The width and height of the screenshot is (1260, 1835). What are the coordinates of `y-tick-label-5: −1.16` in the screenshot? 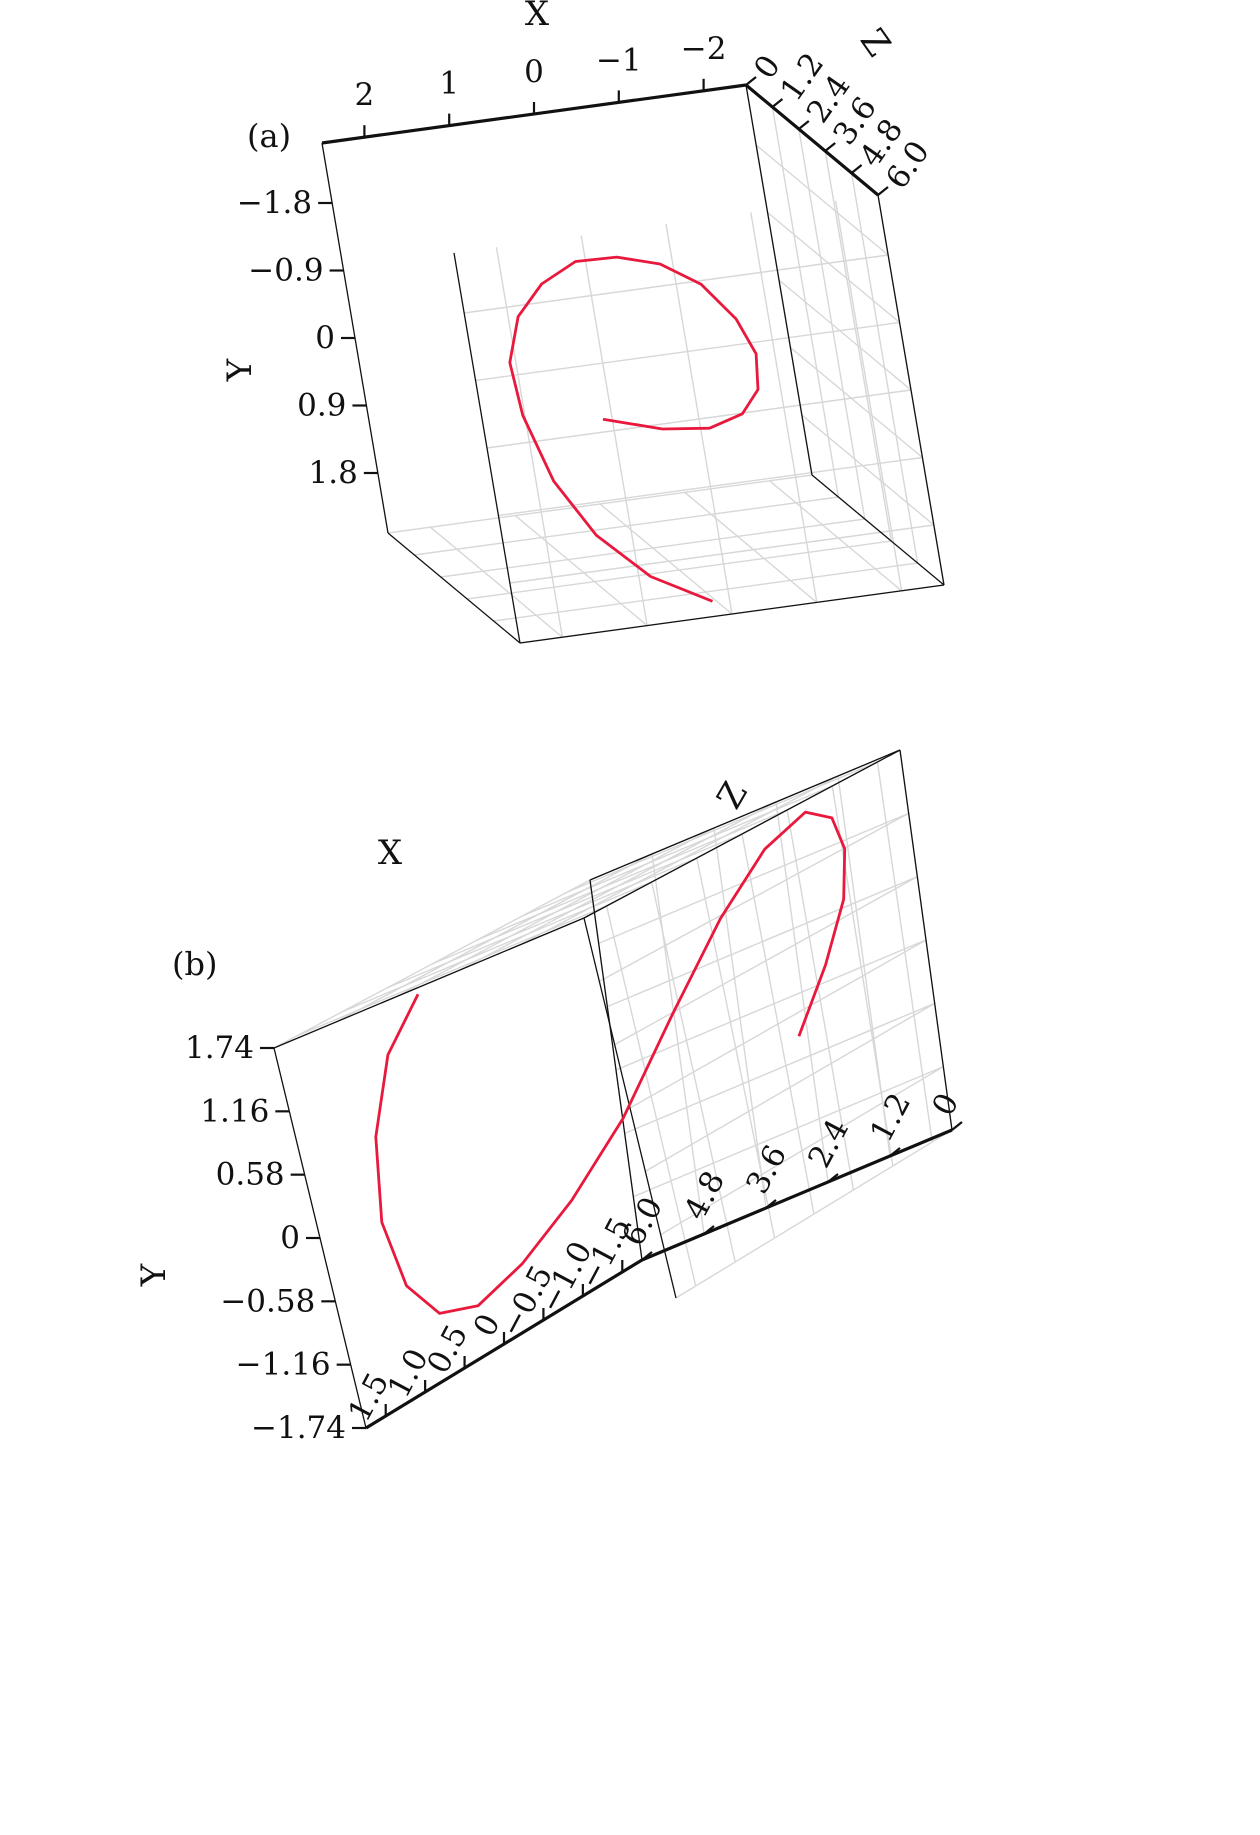 It's located at (283, 1365).